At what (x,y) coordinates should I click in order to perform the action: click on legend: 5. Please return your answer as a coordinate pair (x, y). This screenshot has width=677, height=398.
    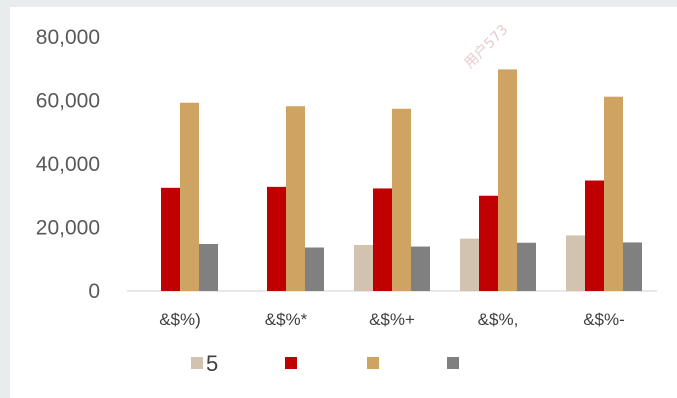
    Looking at the image, I should click on (325, 363).